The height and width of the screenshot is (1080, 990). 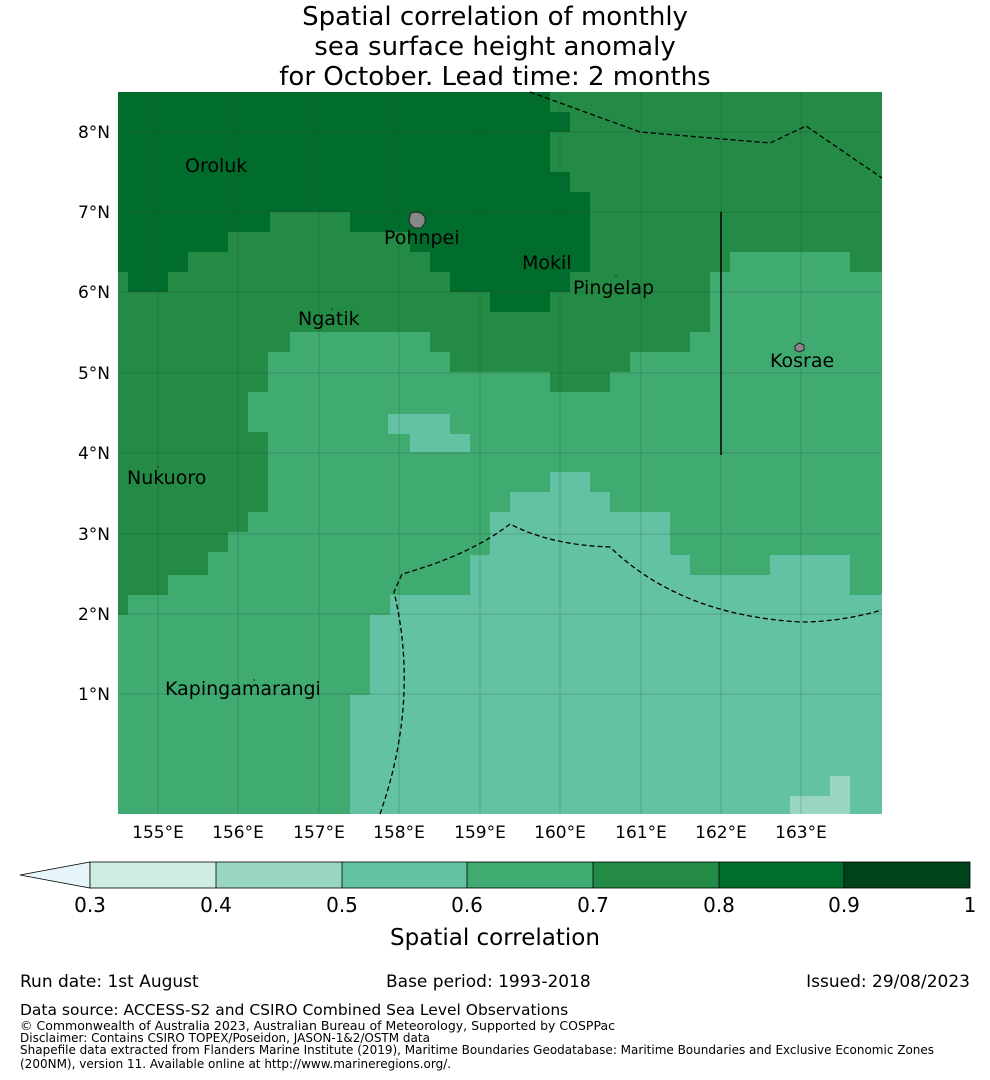 I want to click on colorbar-label: Spatial correlation, so click(x=495, y=938).